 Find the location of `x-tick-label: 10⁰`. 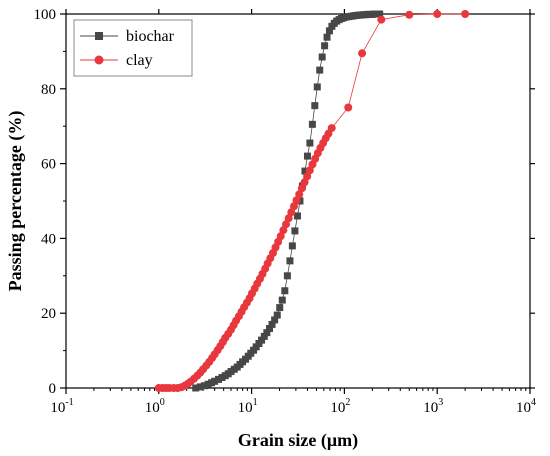

x-tick-label: 10⁰ is located at coordinates (155, 406).